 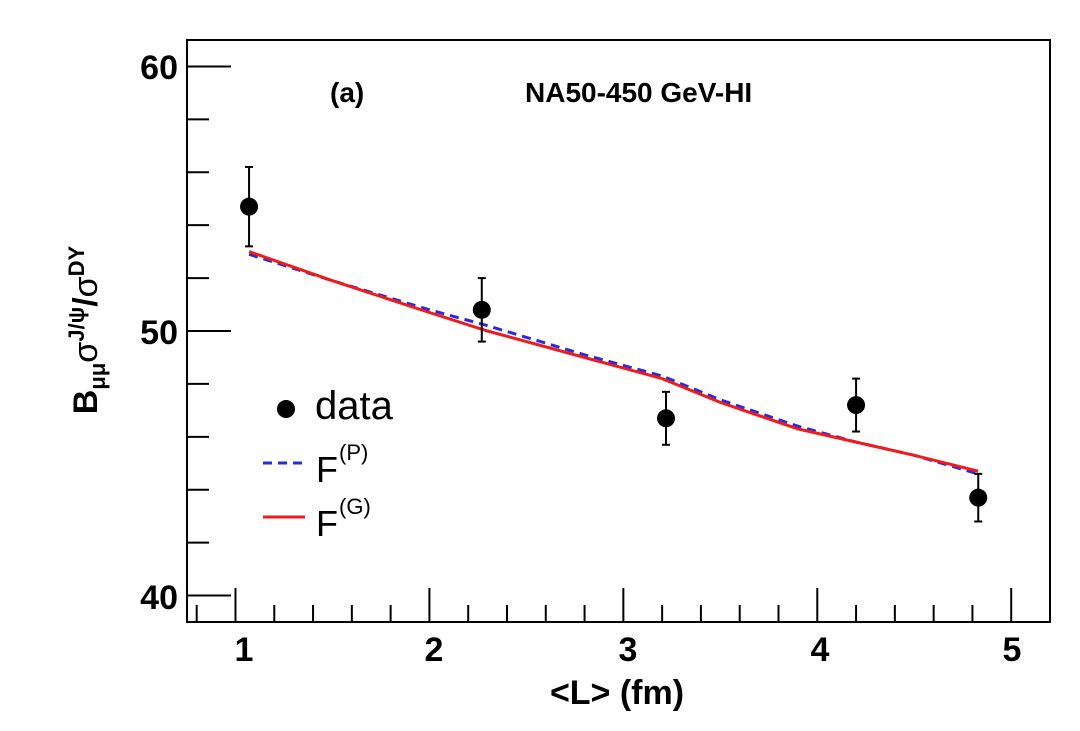 What do you see at coordinates (1012, 650) in the screenshot?
I see `x-tick-label-5: 5` at bounding box center [1012, 650].